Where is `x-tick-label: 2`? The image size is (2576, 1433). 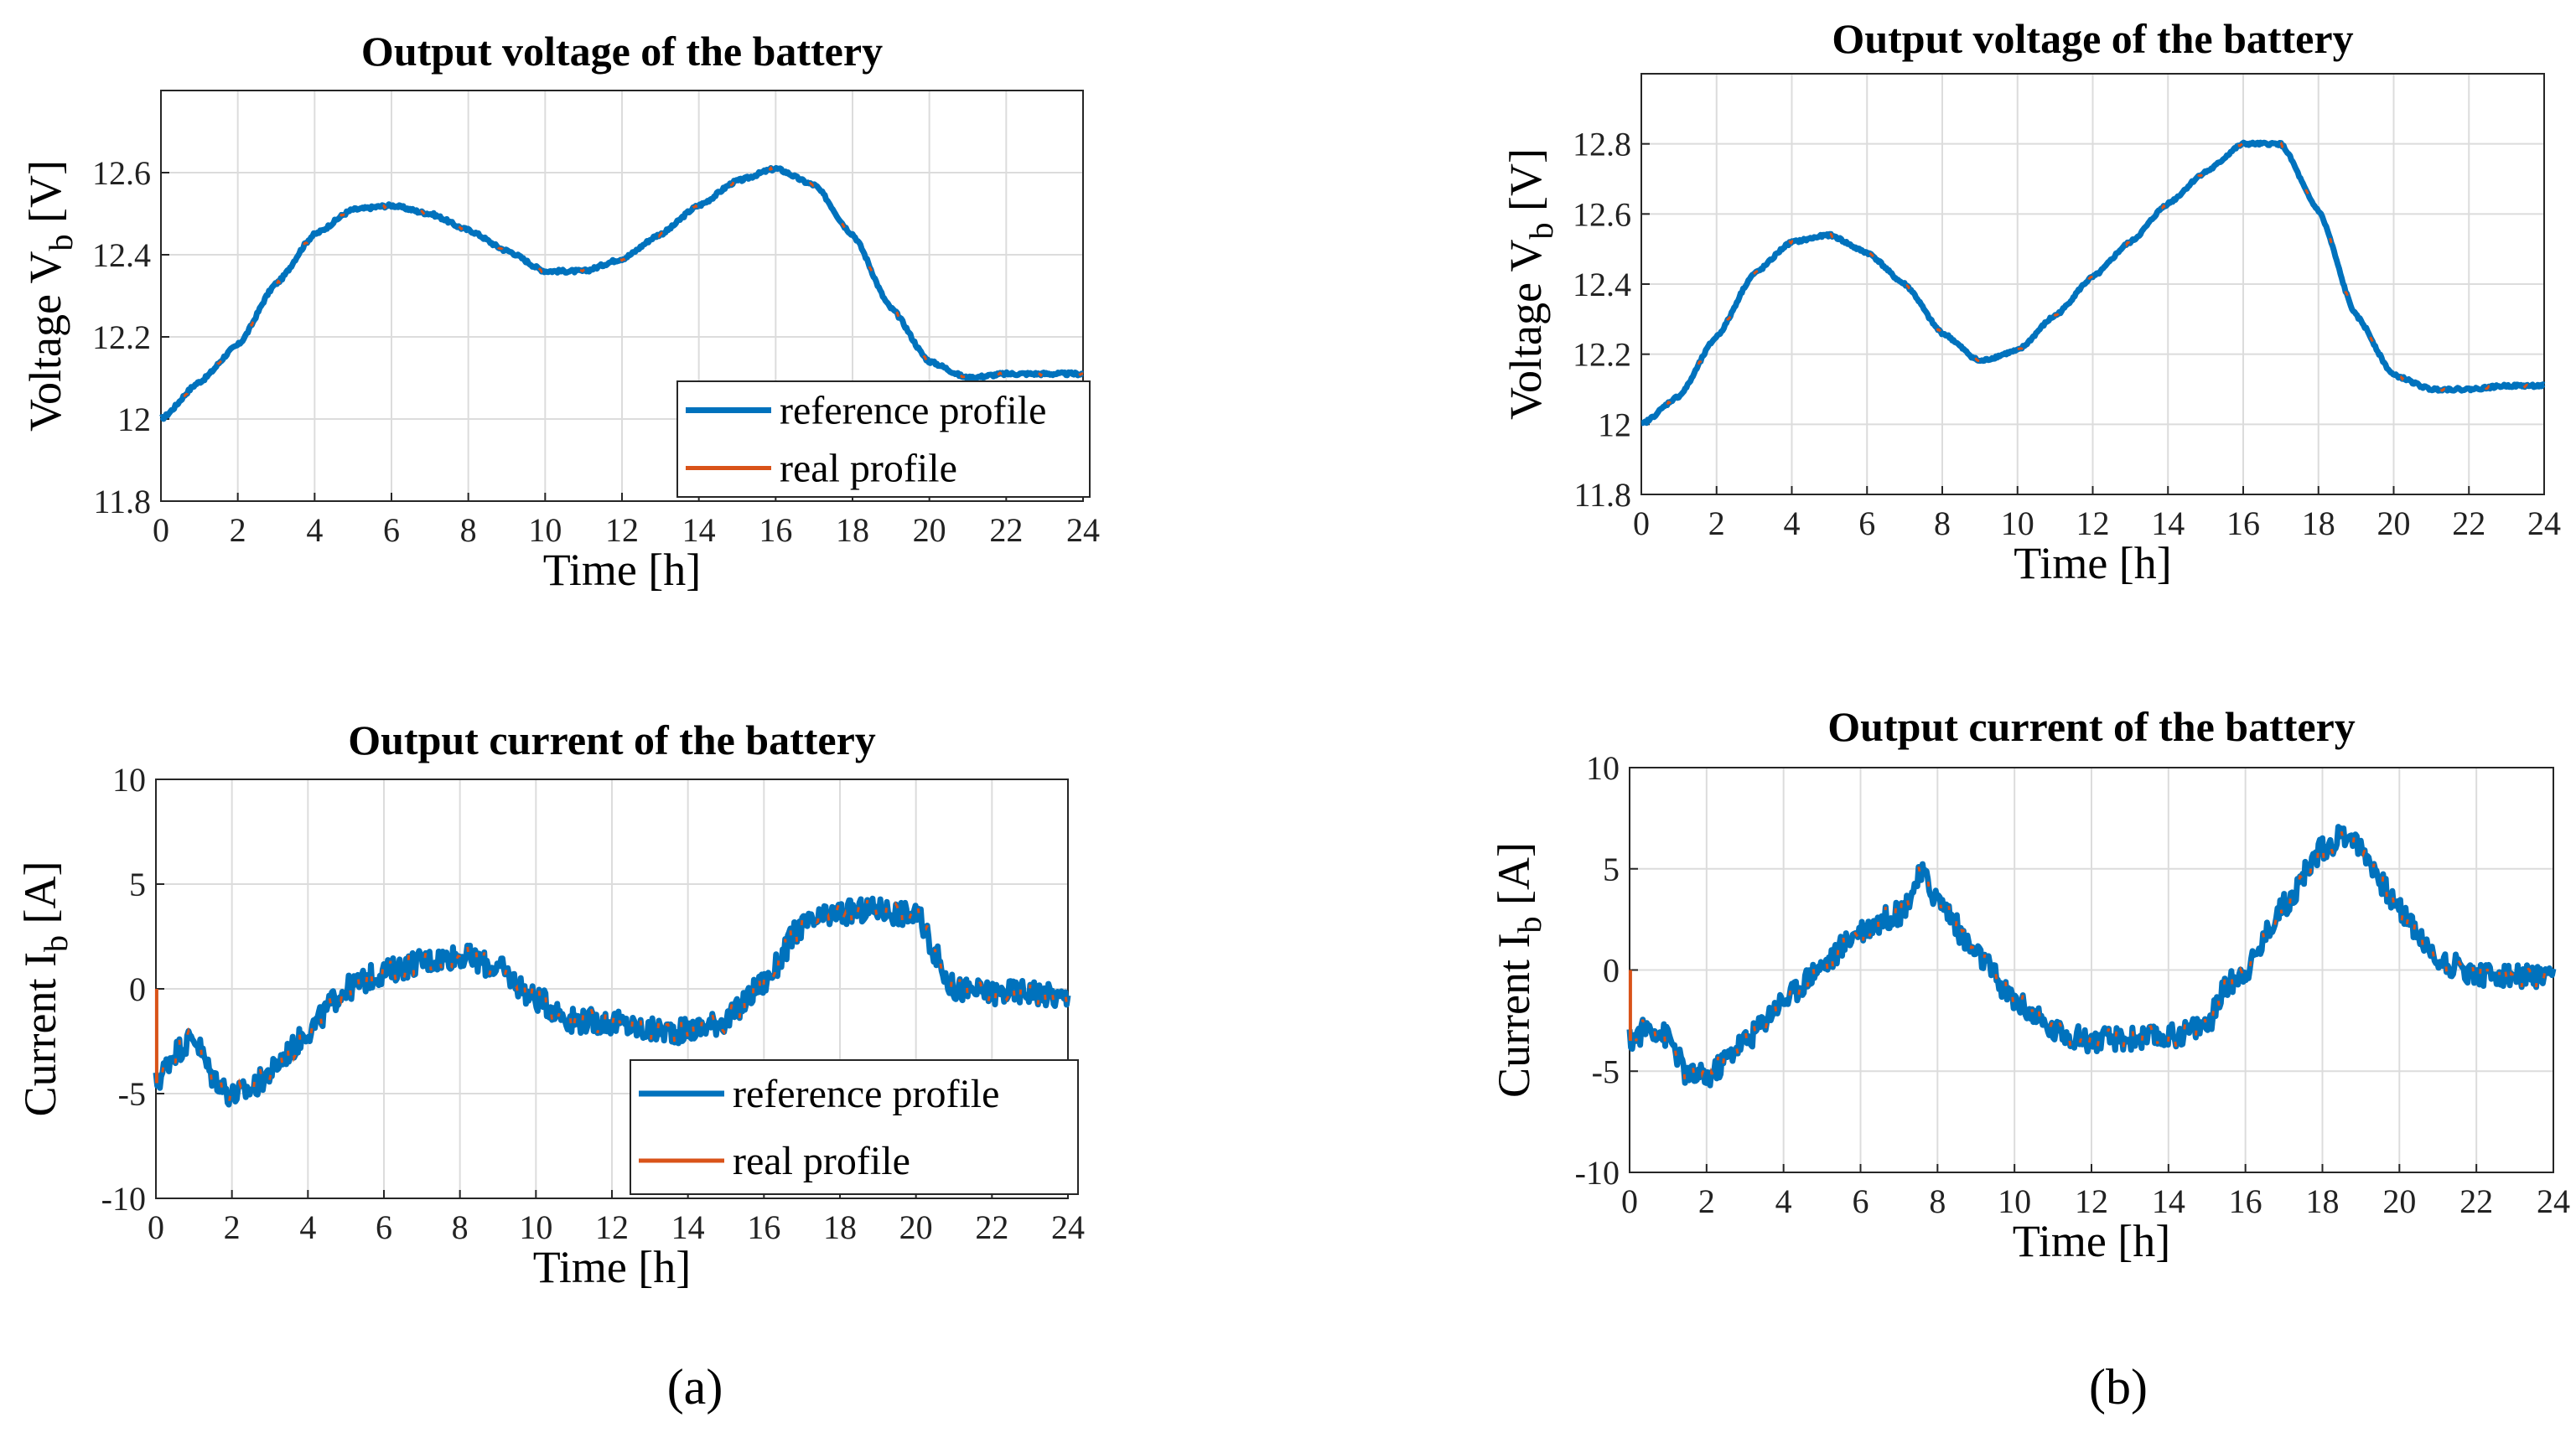
x-tick-label: 2 is located at coordinates (238, 530).